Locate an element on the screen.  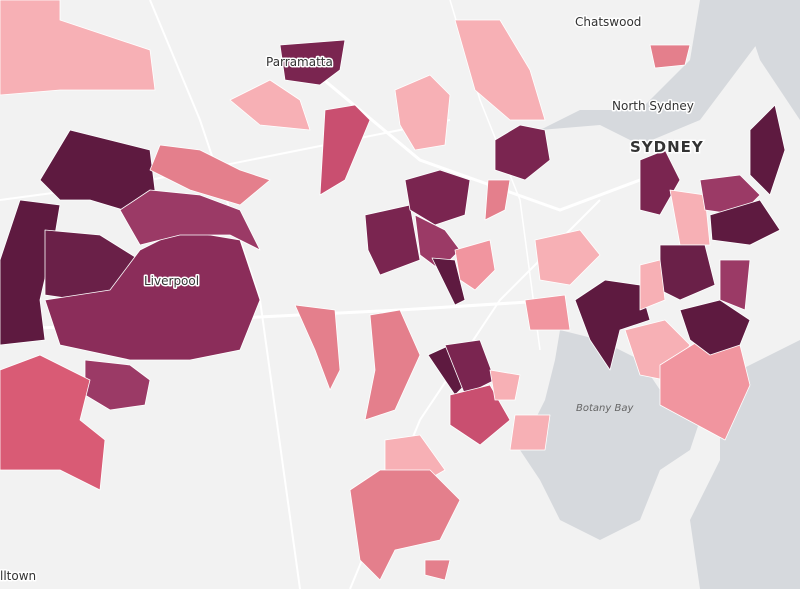
water-label: Botany Bay is located at coordinates (605, 408).